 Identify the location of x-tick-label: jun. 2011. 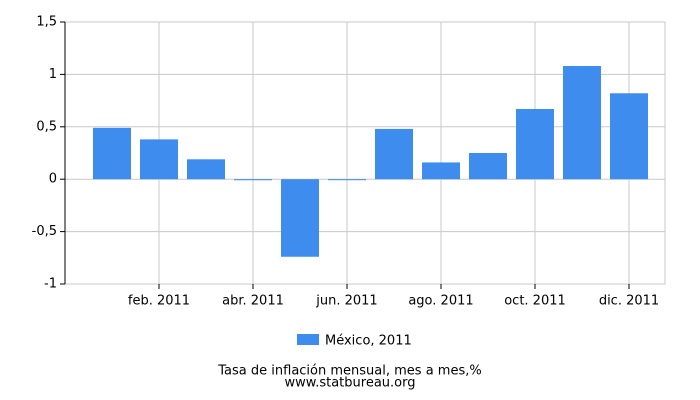
(346, 301).